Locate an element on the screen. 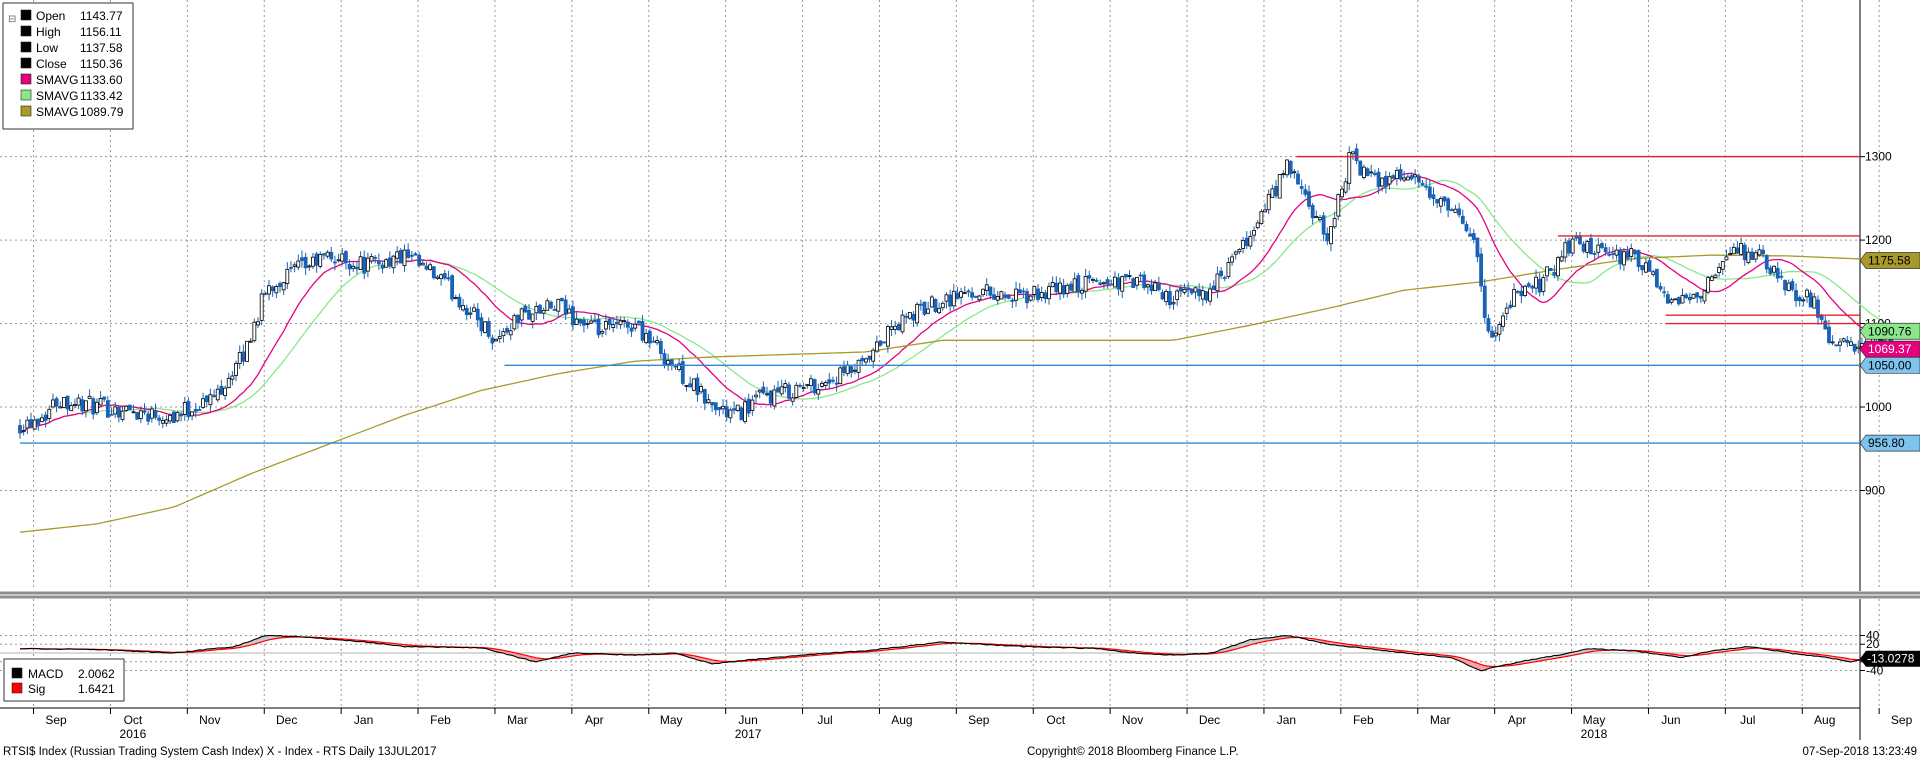 This screenshot has width=1920, height=761. macd-legend-label: MACD is located at coordinates (46, 674).